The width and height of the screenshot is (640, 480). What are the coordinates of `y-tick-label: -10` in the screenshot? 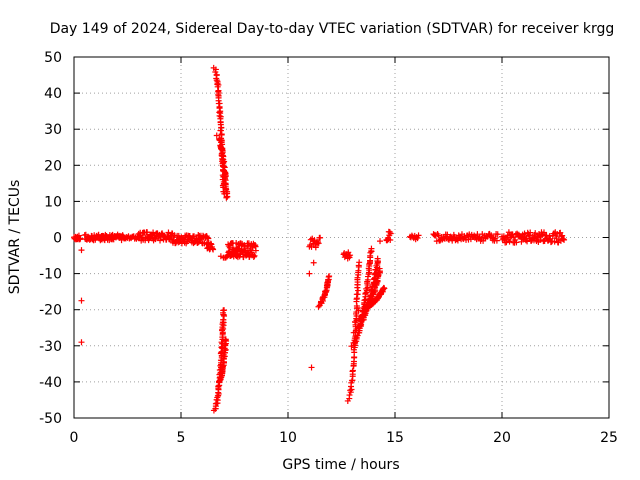 It's located at (50, 275).